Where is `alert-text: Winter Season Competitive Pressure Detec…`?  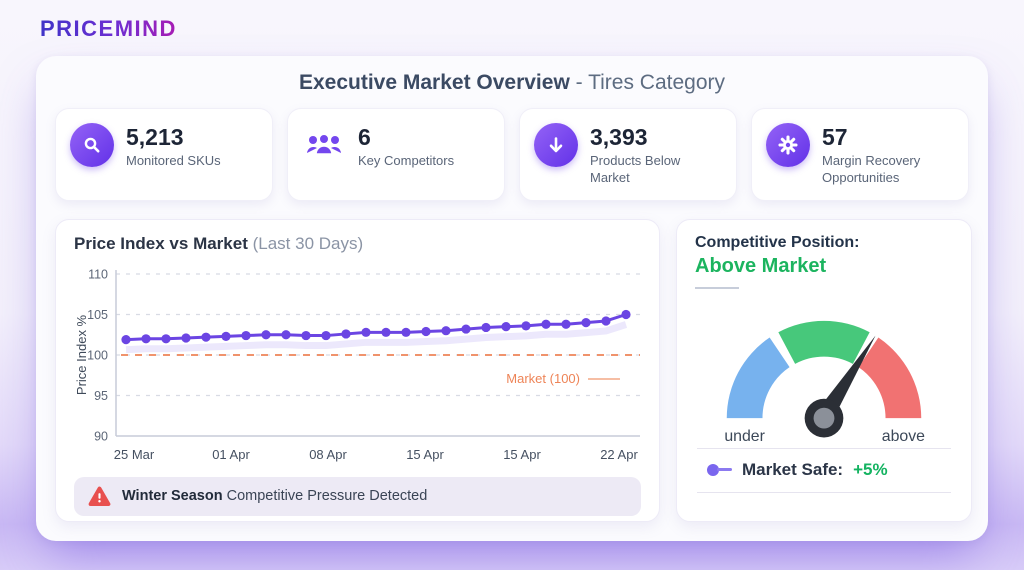 alert-text: Winter Season Competitive Pressure Detec… is located at coordinates (274, 496).